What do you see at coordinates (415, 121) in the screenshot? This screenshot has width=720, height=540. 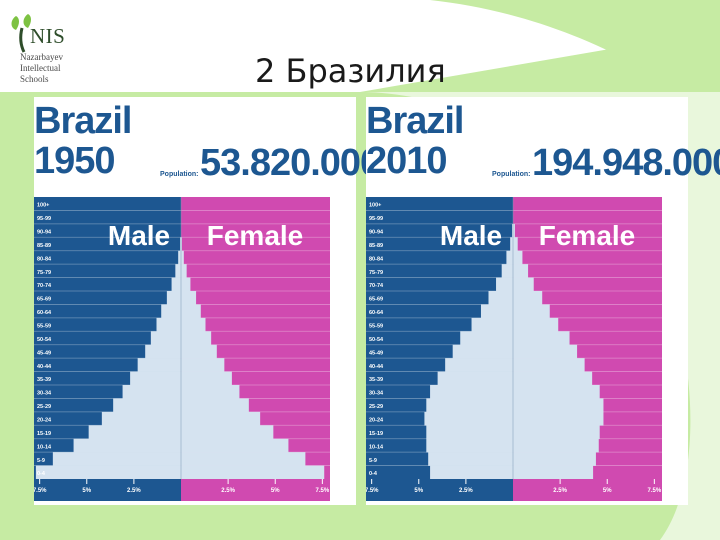 I see `chart-country: Brazil` at bounding box center [415, 121].